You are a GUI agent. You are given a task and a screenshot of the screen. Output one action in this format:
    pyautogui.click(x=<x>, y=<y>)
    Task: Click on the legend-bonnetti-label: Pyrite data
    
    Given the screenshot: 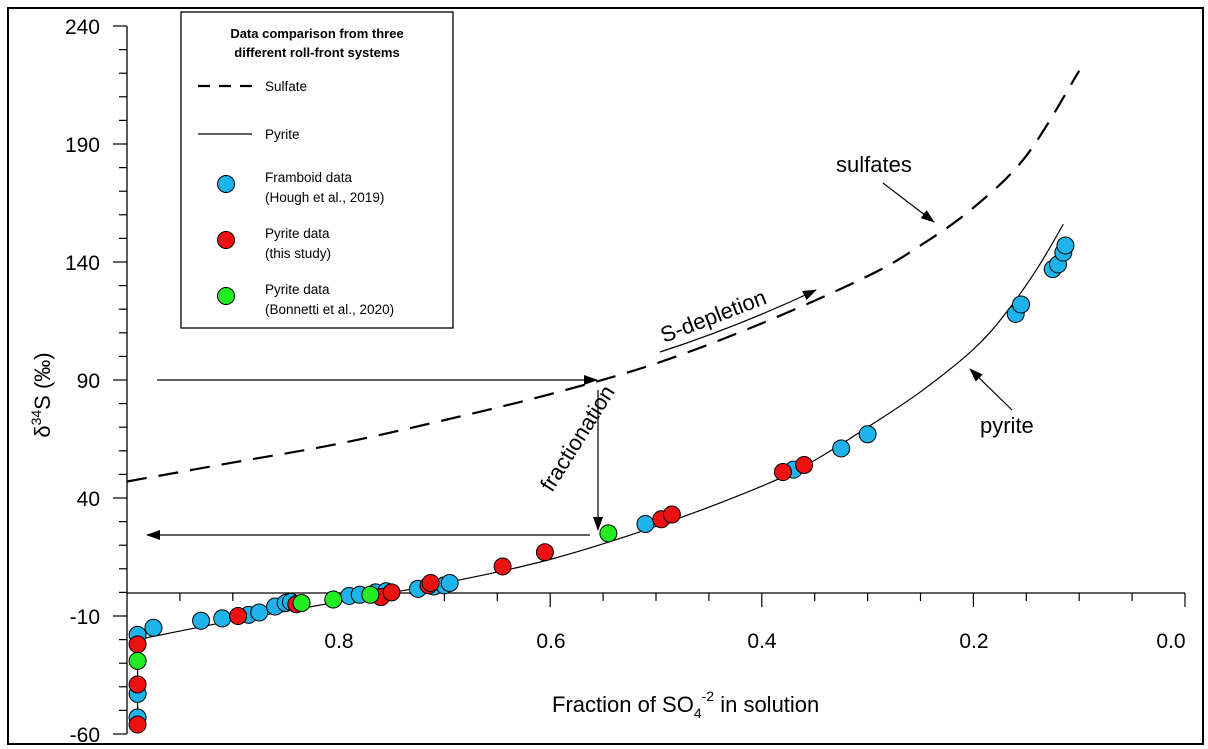 What is the action you would take?
    pyautogui.click(x=297, y=289)
    